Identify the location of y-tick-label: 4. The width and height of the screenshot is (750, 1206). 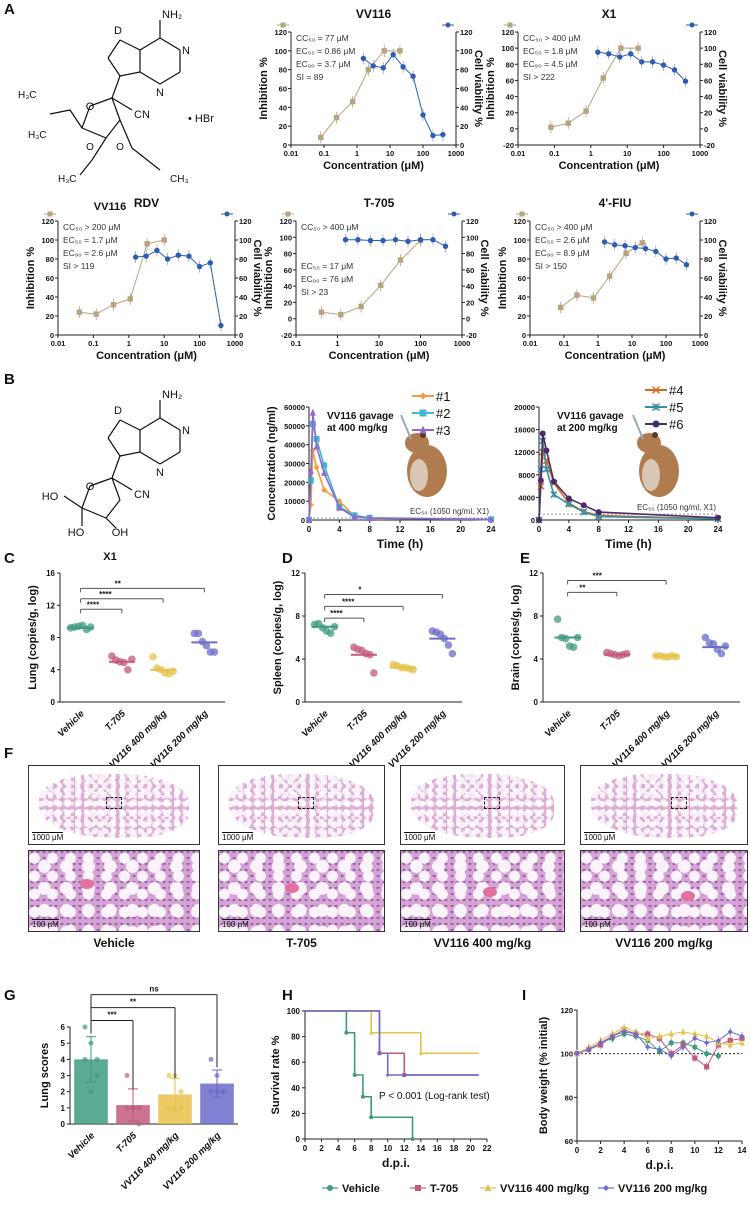
(298, 659).